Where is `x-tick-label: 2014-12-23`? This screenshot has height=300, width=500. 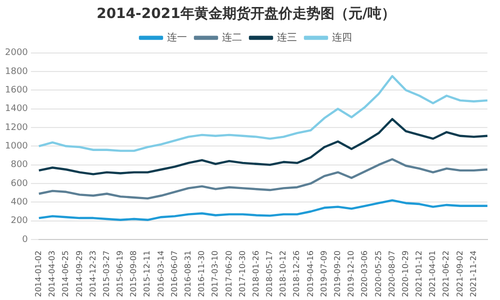 x-tick-label: 2014-12-23 is located at coordinates (93, 274).